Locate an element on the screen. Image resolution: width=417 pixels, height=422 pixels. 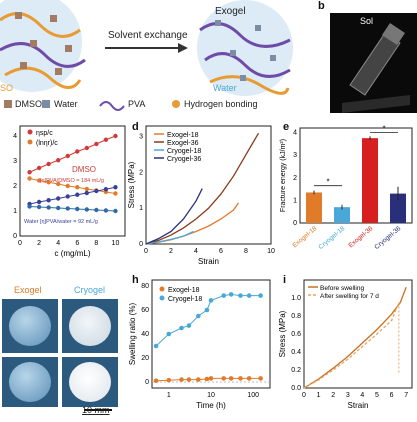
y-tick-label: 0.0 is located at coordinates (296, 388).